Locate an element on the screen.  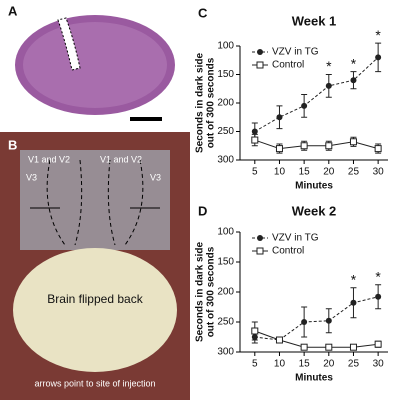
panel-label: C is located at coordinates (203, 12).